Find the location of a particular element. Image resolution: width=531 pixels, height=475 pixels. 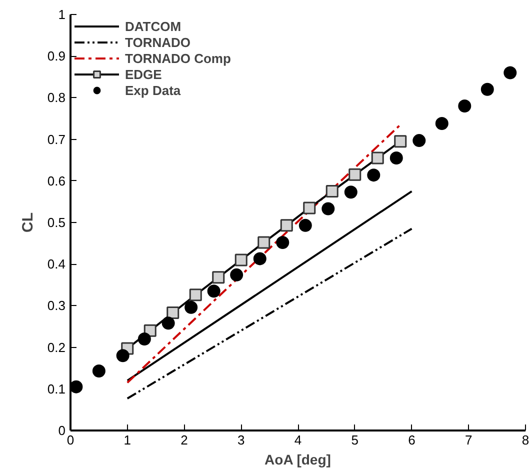

x-tick-label: 2 is located at coordinates (184, 440).